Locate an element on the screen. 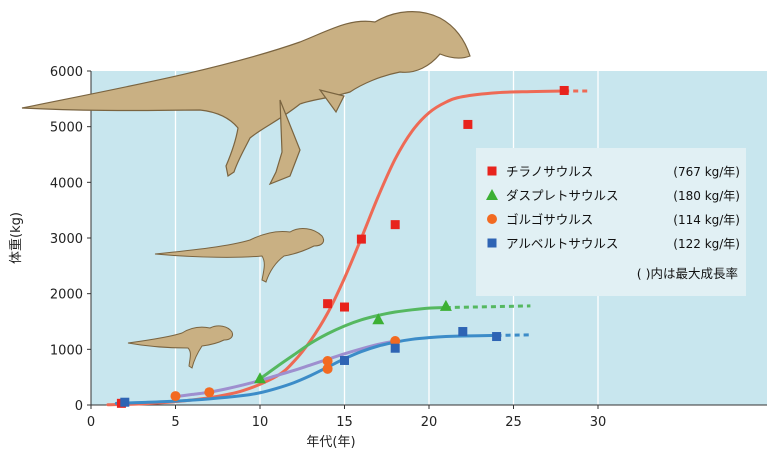 This screenshot has width=767, height=455. x-tick-label: 10 is located at coordinates (260, 422).